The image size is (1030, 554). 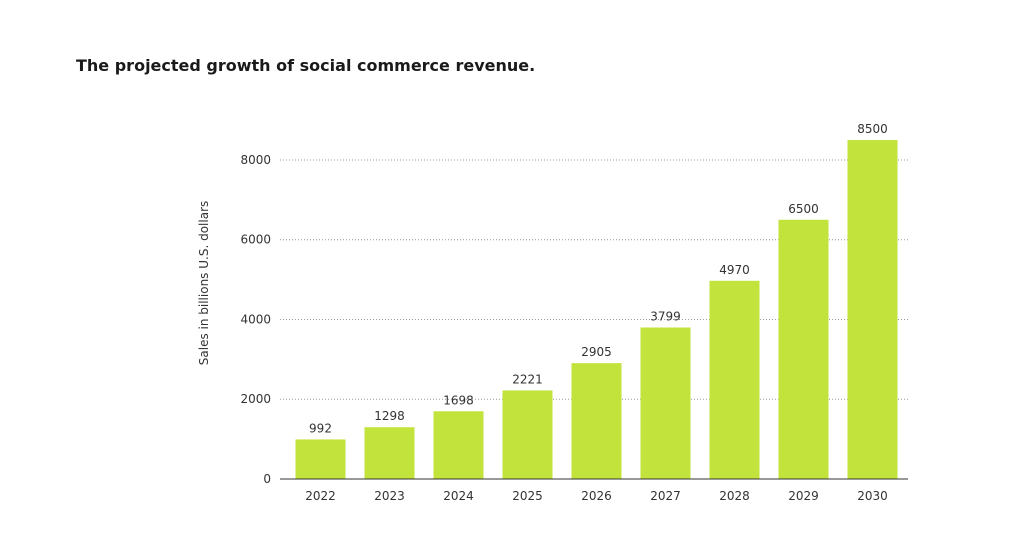 What do you see at coordinates (665, 316) in the screenshot?
I see `data-label: 3799` at bounding box center [665, 316].